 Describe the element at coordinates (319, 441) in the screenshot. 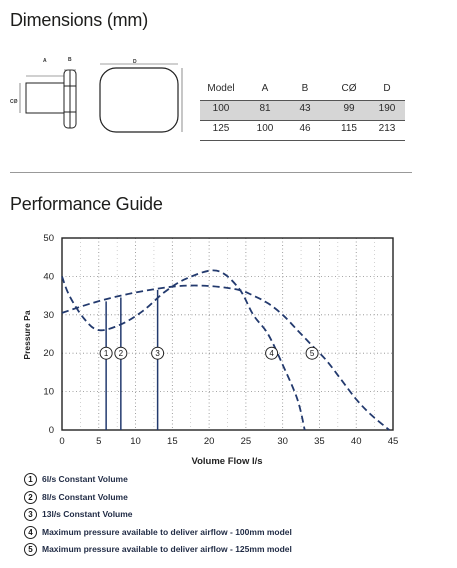

I see `x-tick-label: 35` at that location.